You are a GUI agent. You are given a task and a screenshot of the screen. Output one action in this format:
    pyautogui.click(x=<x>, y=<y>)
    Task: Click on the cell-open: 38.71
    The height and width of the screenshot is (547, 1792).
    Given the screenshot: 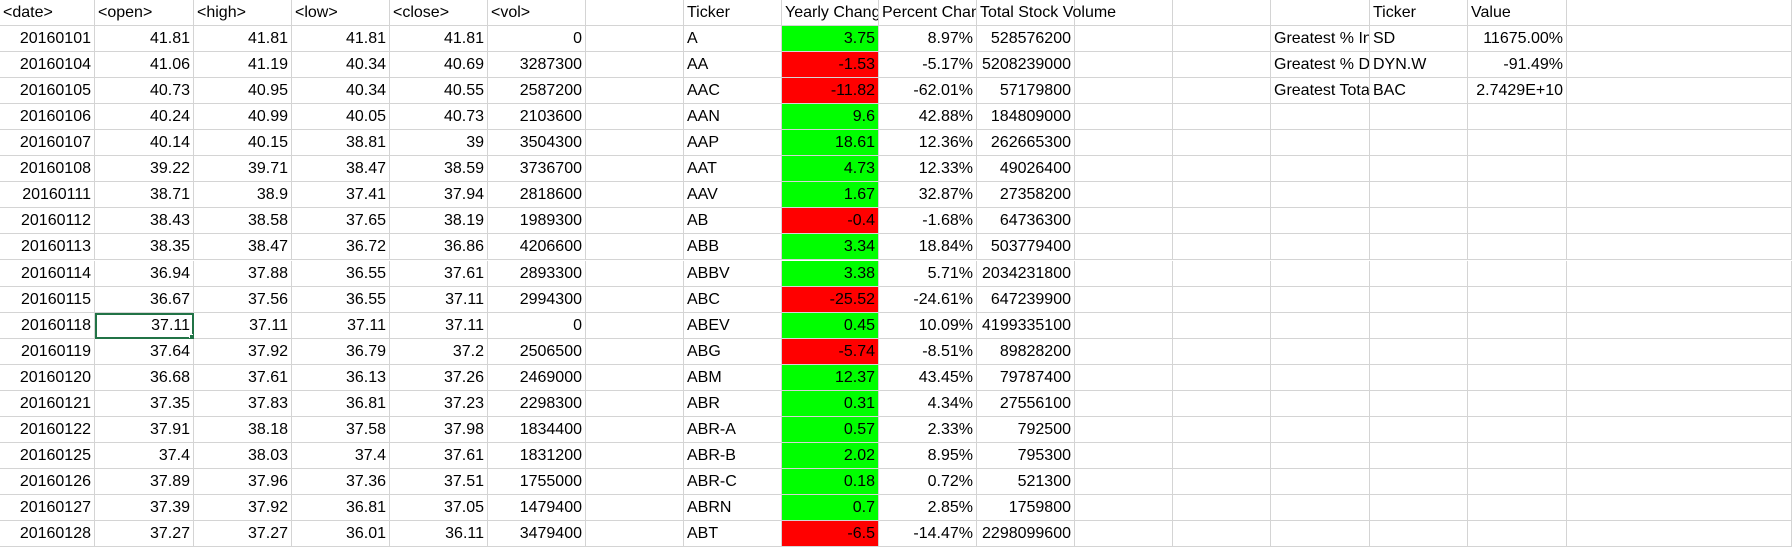 What is the action you would take?
    pyautogui.click(x=144, y=195)
    